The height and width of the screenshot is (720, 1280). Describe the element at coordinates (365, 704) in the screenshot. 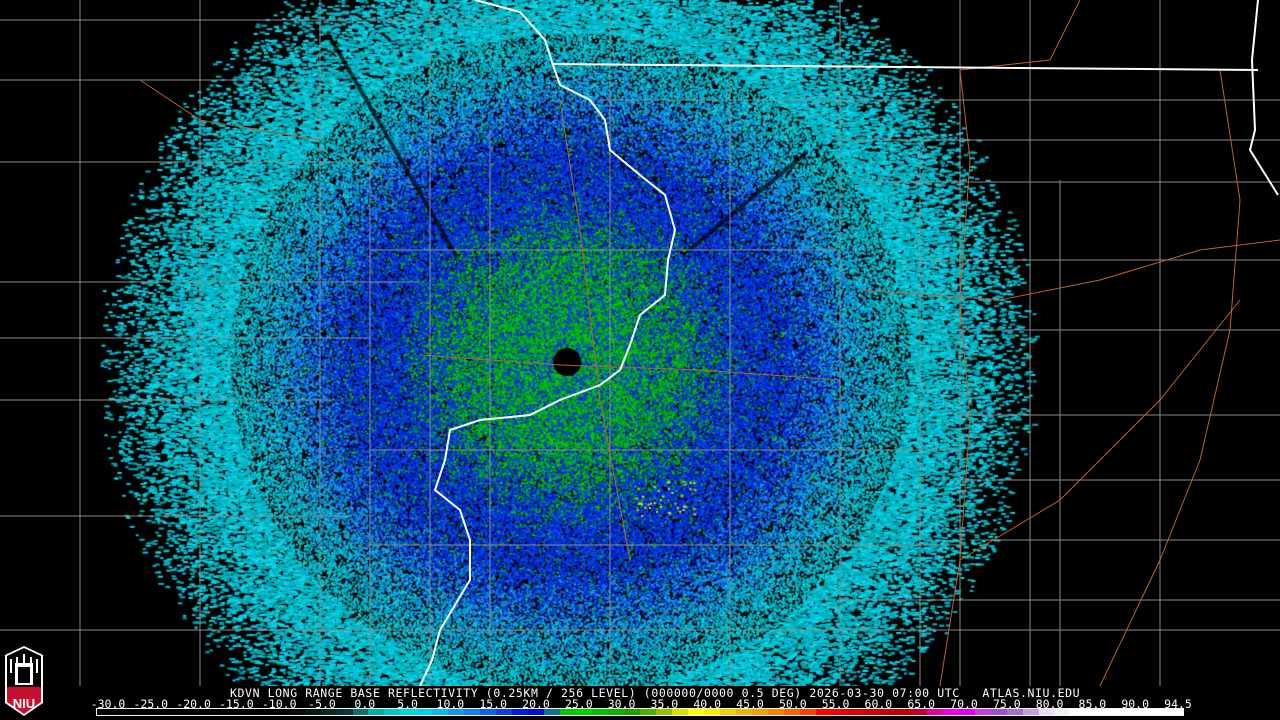

I see `scale-label: 0.0` at that location.